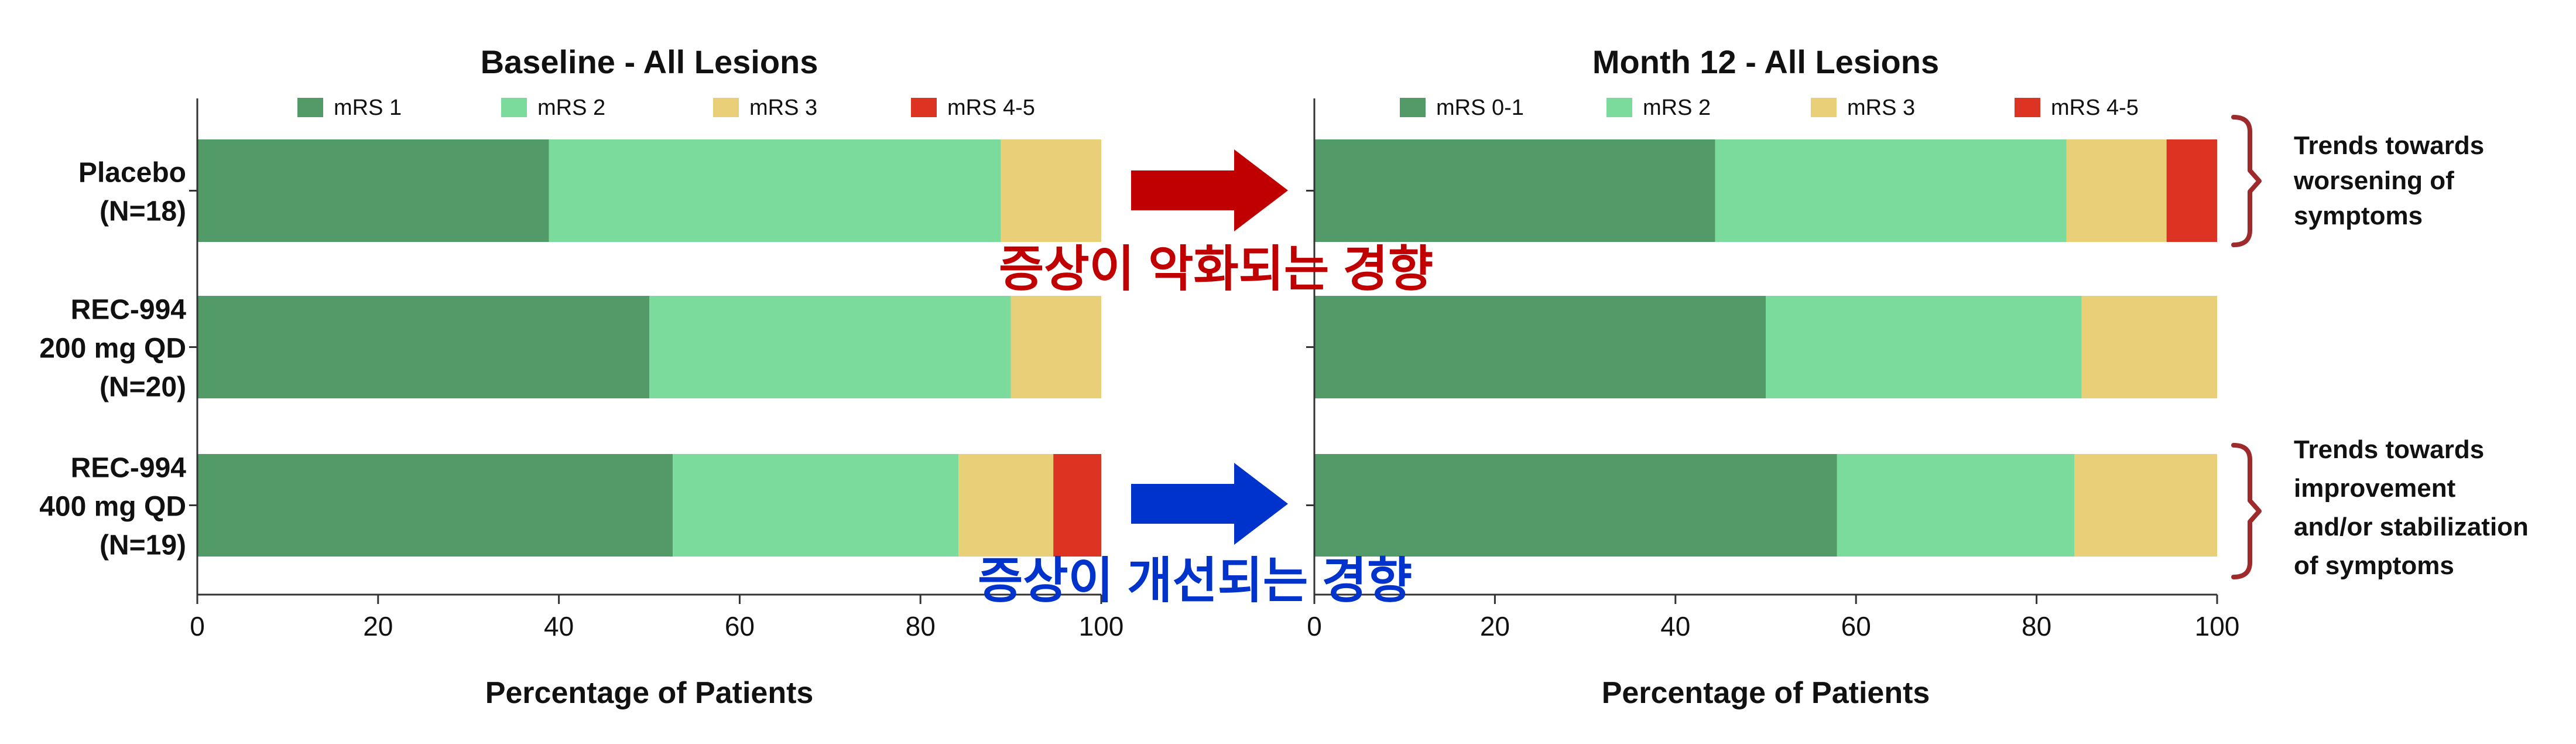  Describe the element at coordinates (2246, 511) in the screenshot. I see `bracket-improvement` at that location.